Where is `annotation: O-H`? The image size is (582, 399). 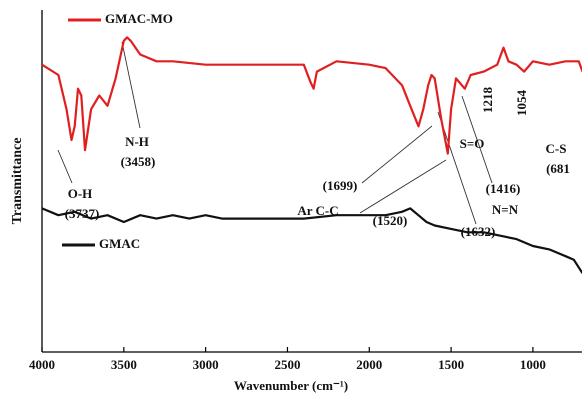 annotation: O-H is located at coordinates (80, 193).